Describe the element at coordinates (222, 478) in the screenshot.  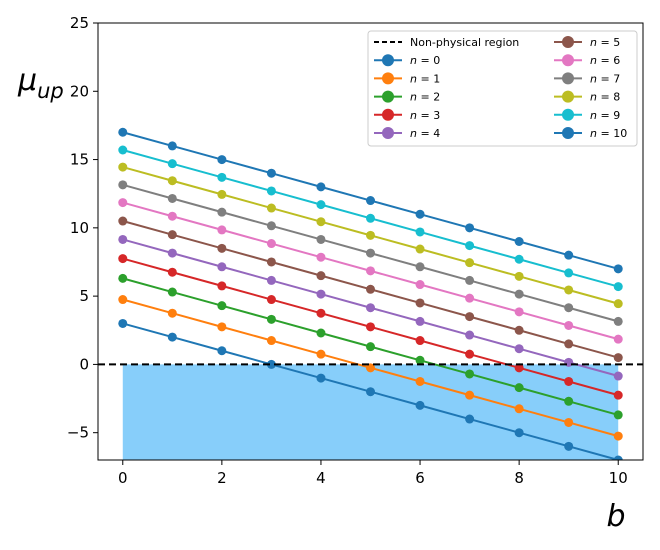
I see `x-tick-label-1: 2` at that location.